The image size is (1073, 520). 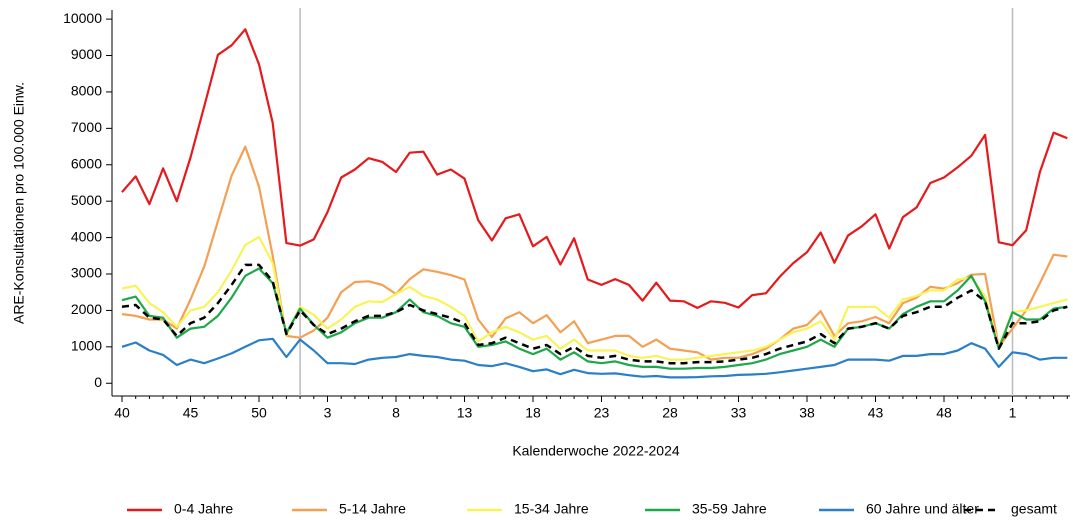 I want to click on y-tick-label: 3000, so click(x=86, y=273).